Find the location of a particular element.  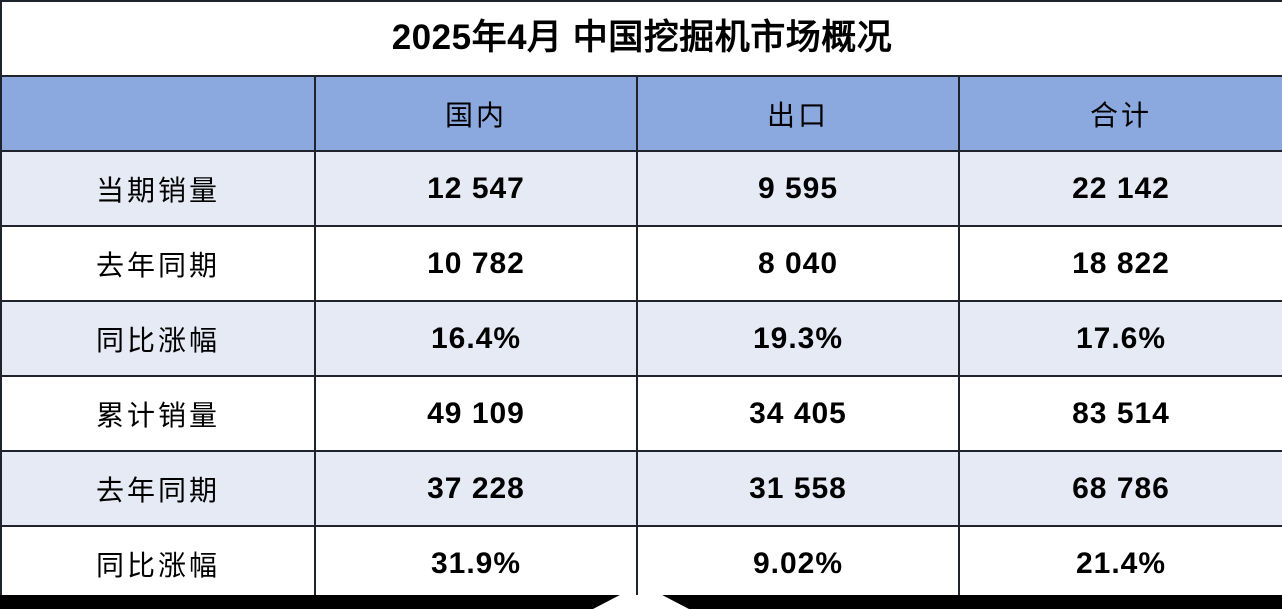

cell-cumulative-yoy-growth-export: 9.02% is located at coordinates (798, 563).